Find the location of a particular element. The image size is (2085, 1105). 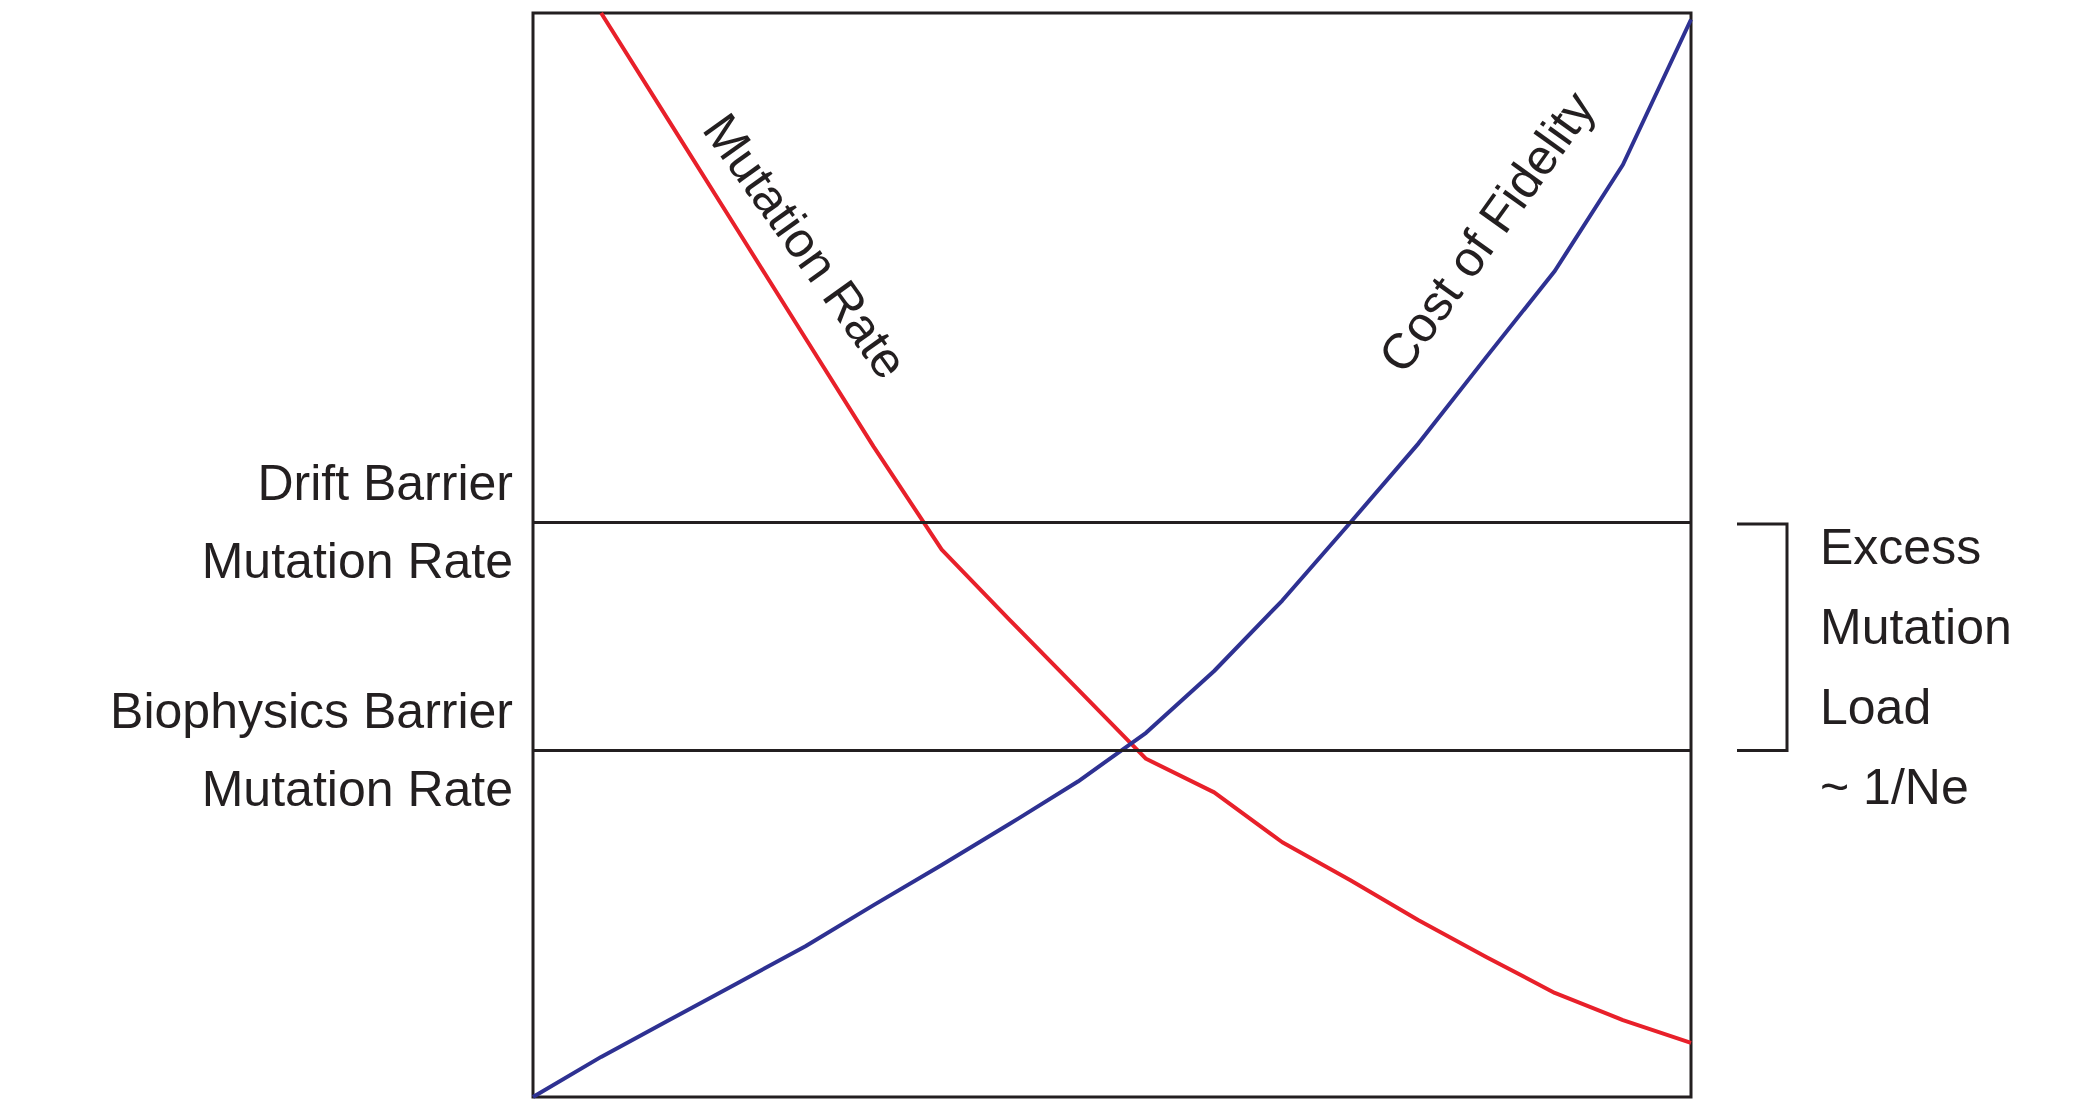

text: Excess Mutation Load ~ 1/Ne is located at coordinates (1916, 666).